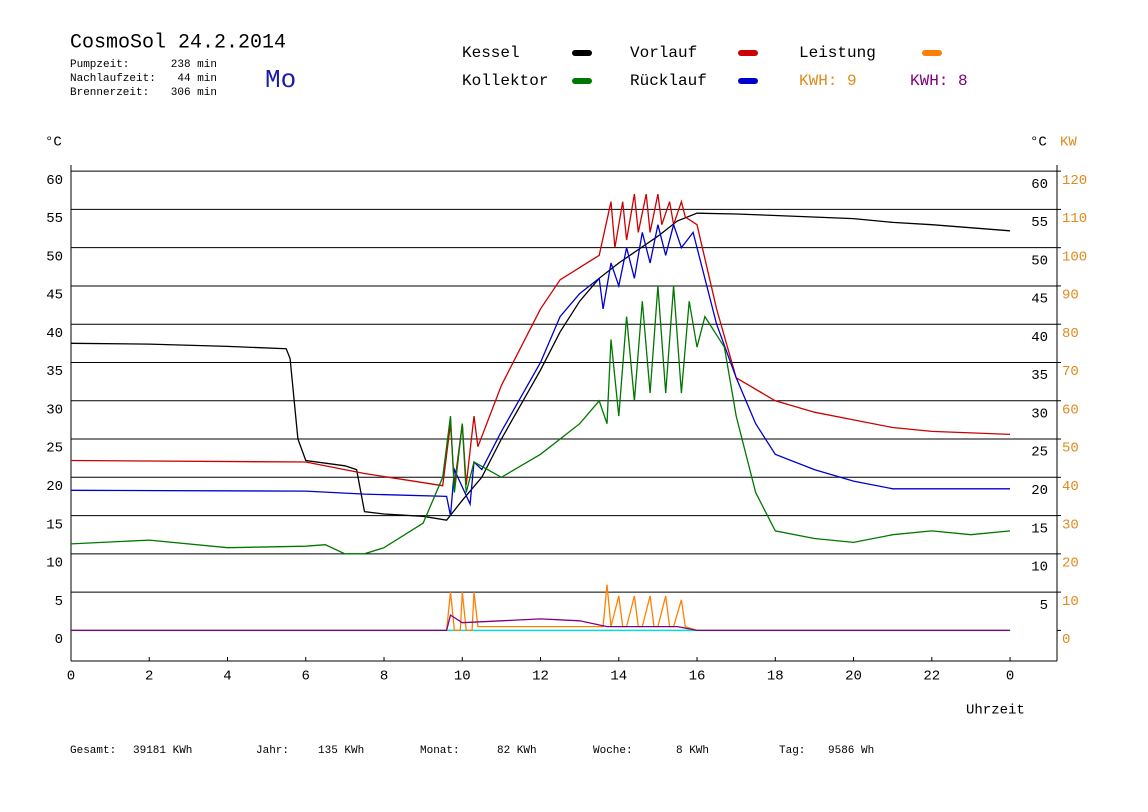 This screenshot has height=812, width=1148. I want to click on x-tick-label: 2, so click(149, 677).